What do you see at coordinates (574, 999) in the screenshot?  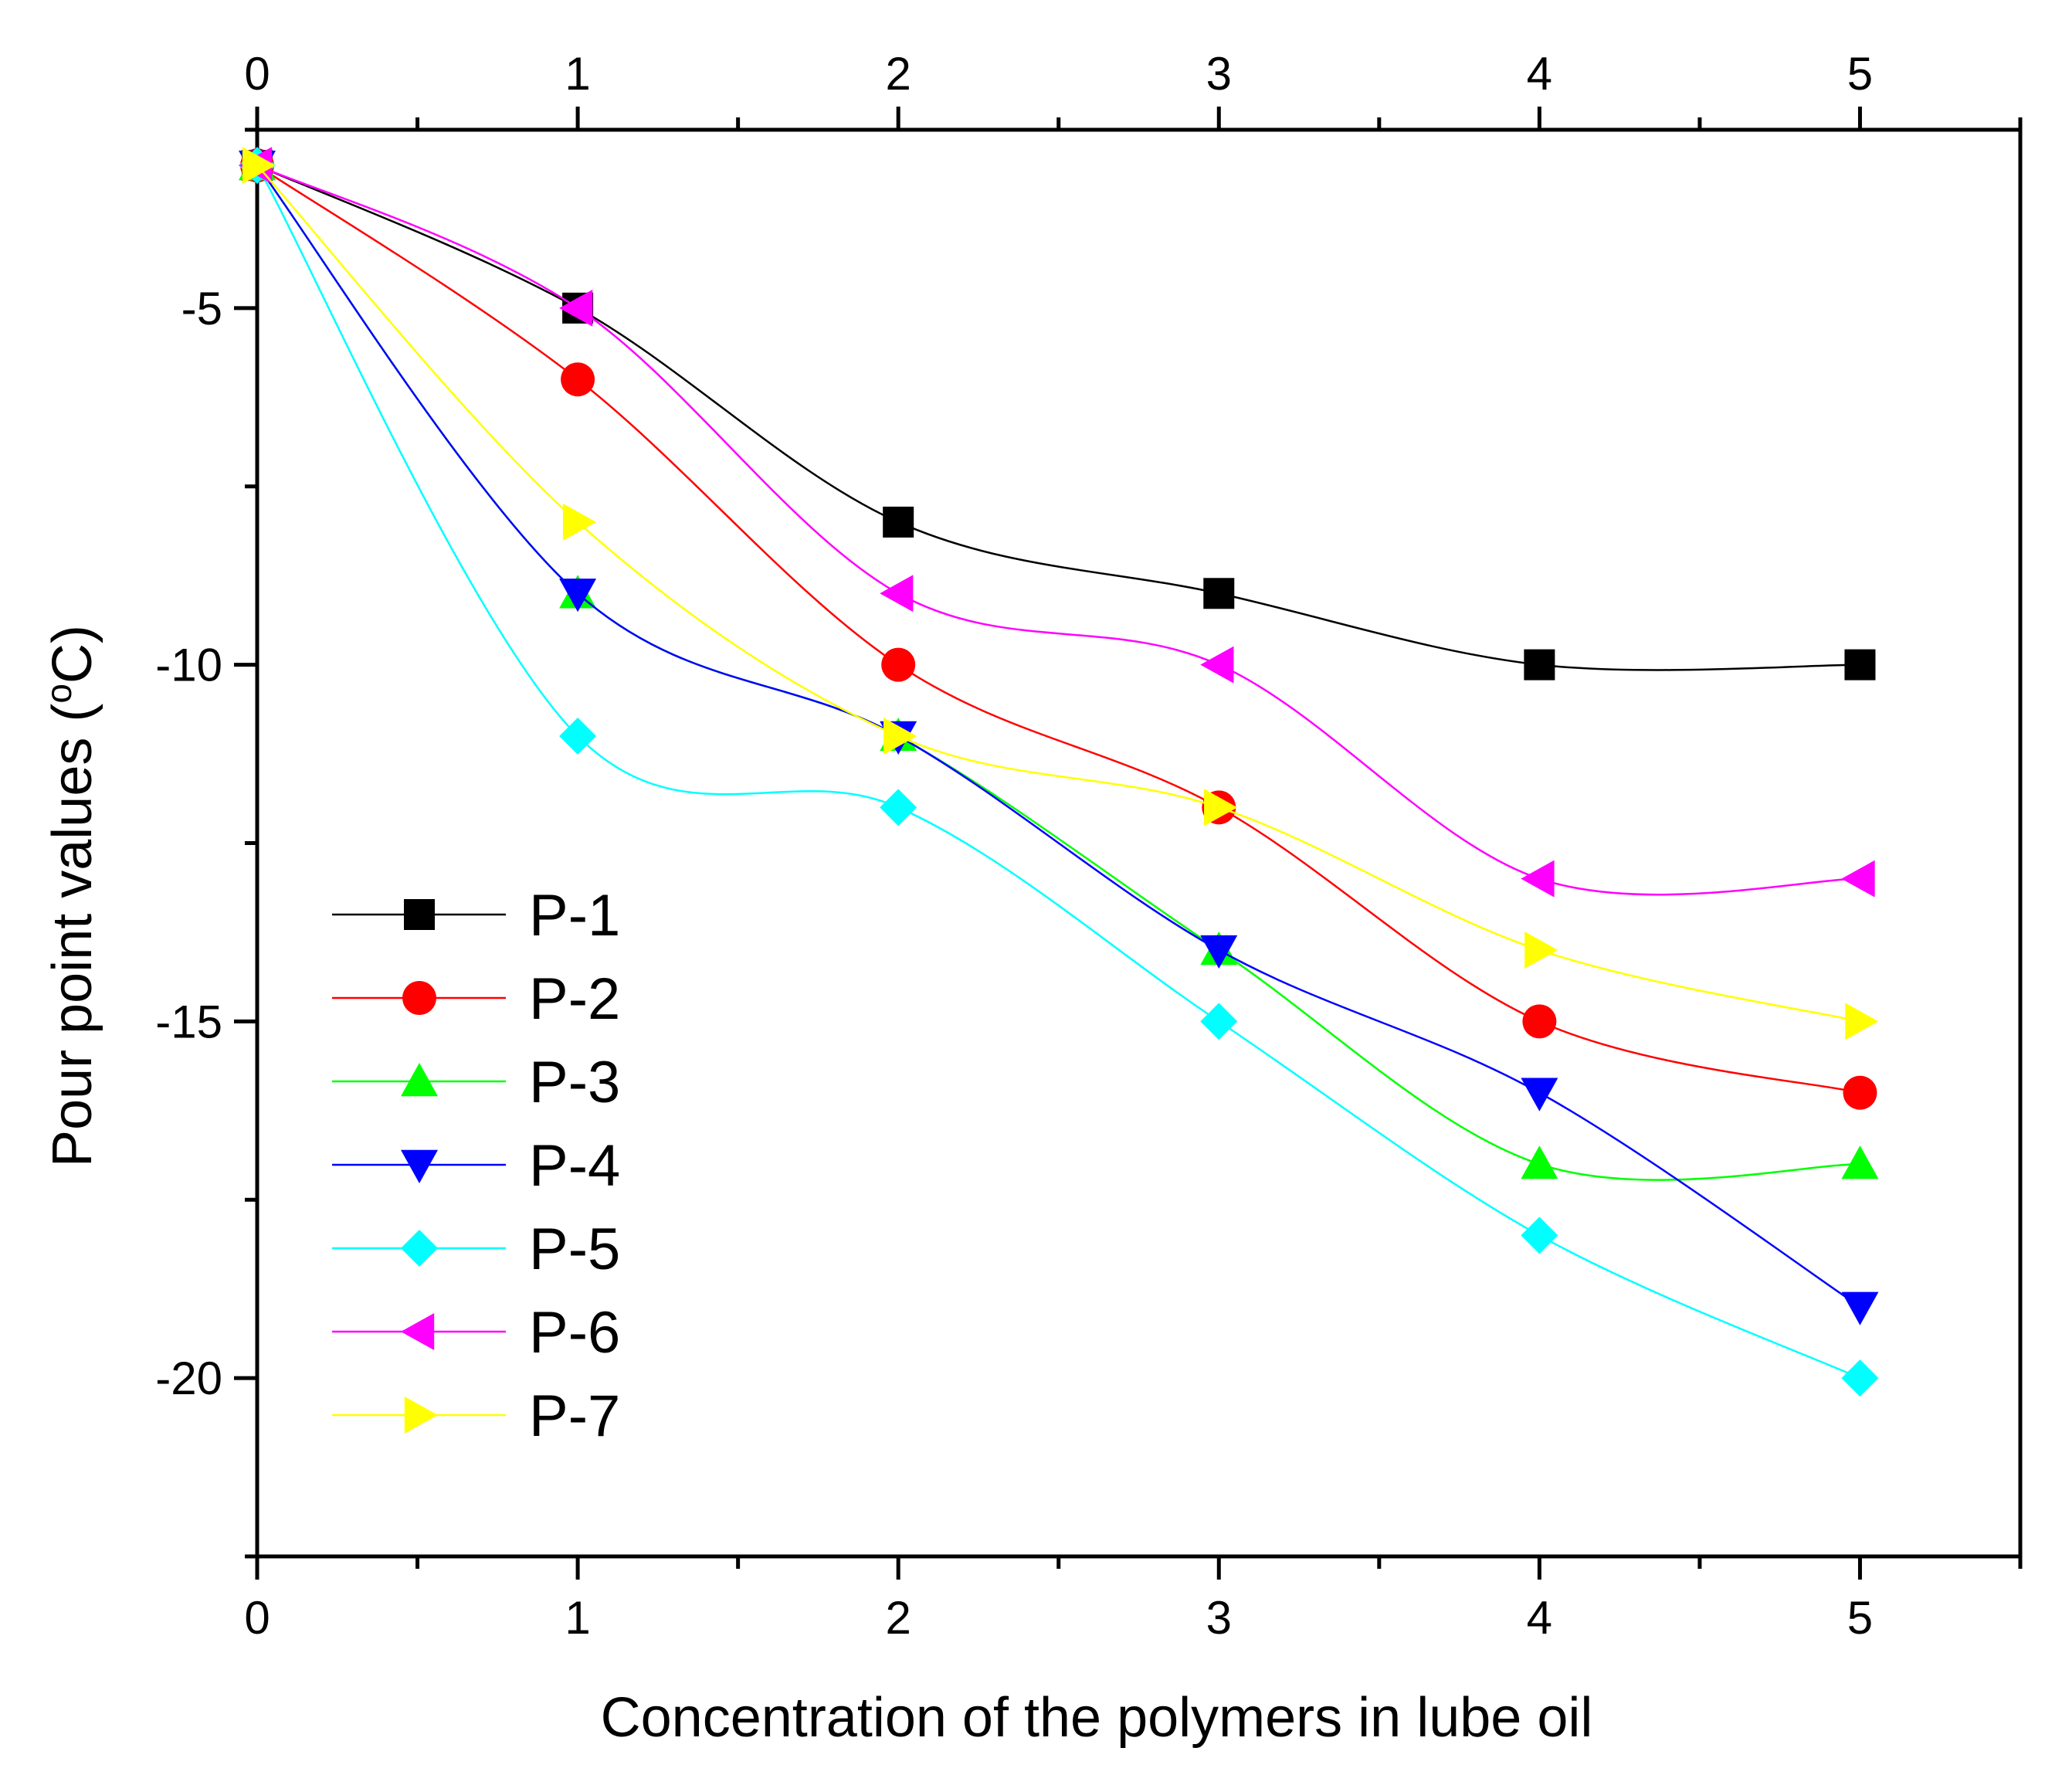 I see `legend-label: P-2` at bounding box center [574, 999].